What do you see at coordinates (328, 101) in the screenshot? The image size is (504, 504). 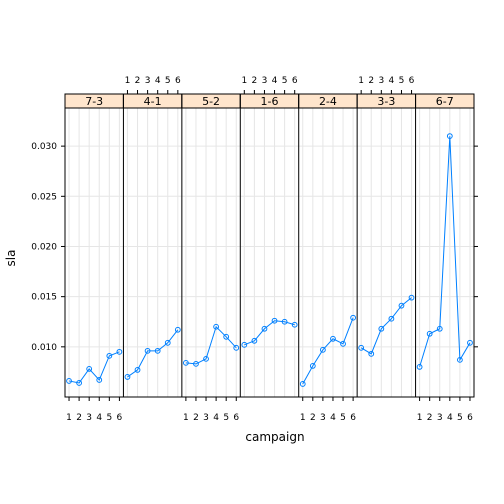 I see `strip-label-2-4: 2-4` at bounding box center [328, 101].